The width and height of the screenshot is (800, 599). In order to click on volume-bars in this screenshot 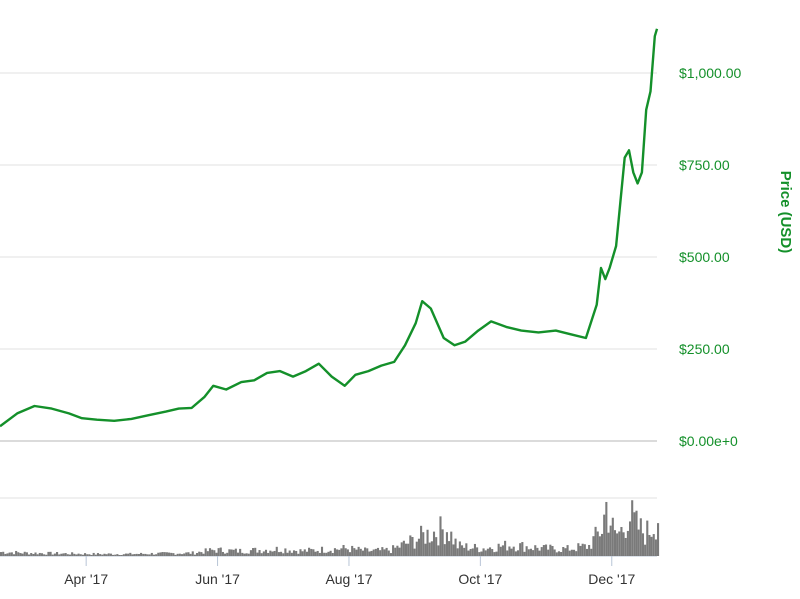, I will do `click(330, 528)`.